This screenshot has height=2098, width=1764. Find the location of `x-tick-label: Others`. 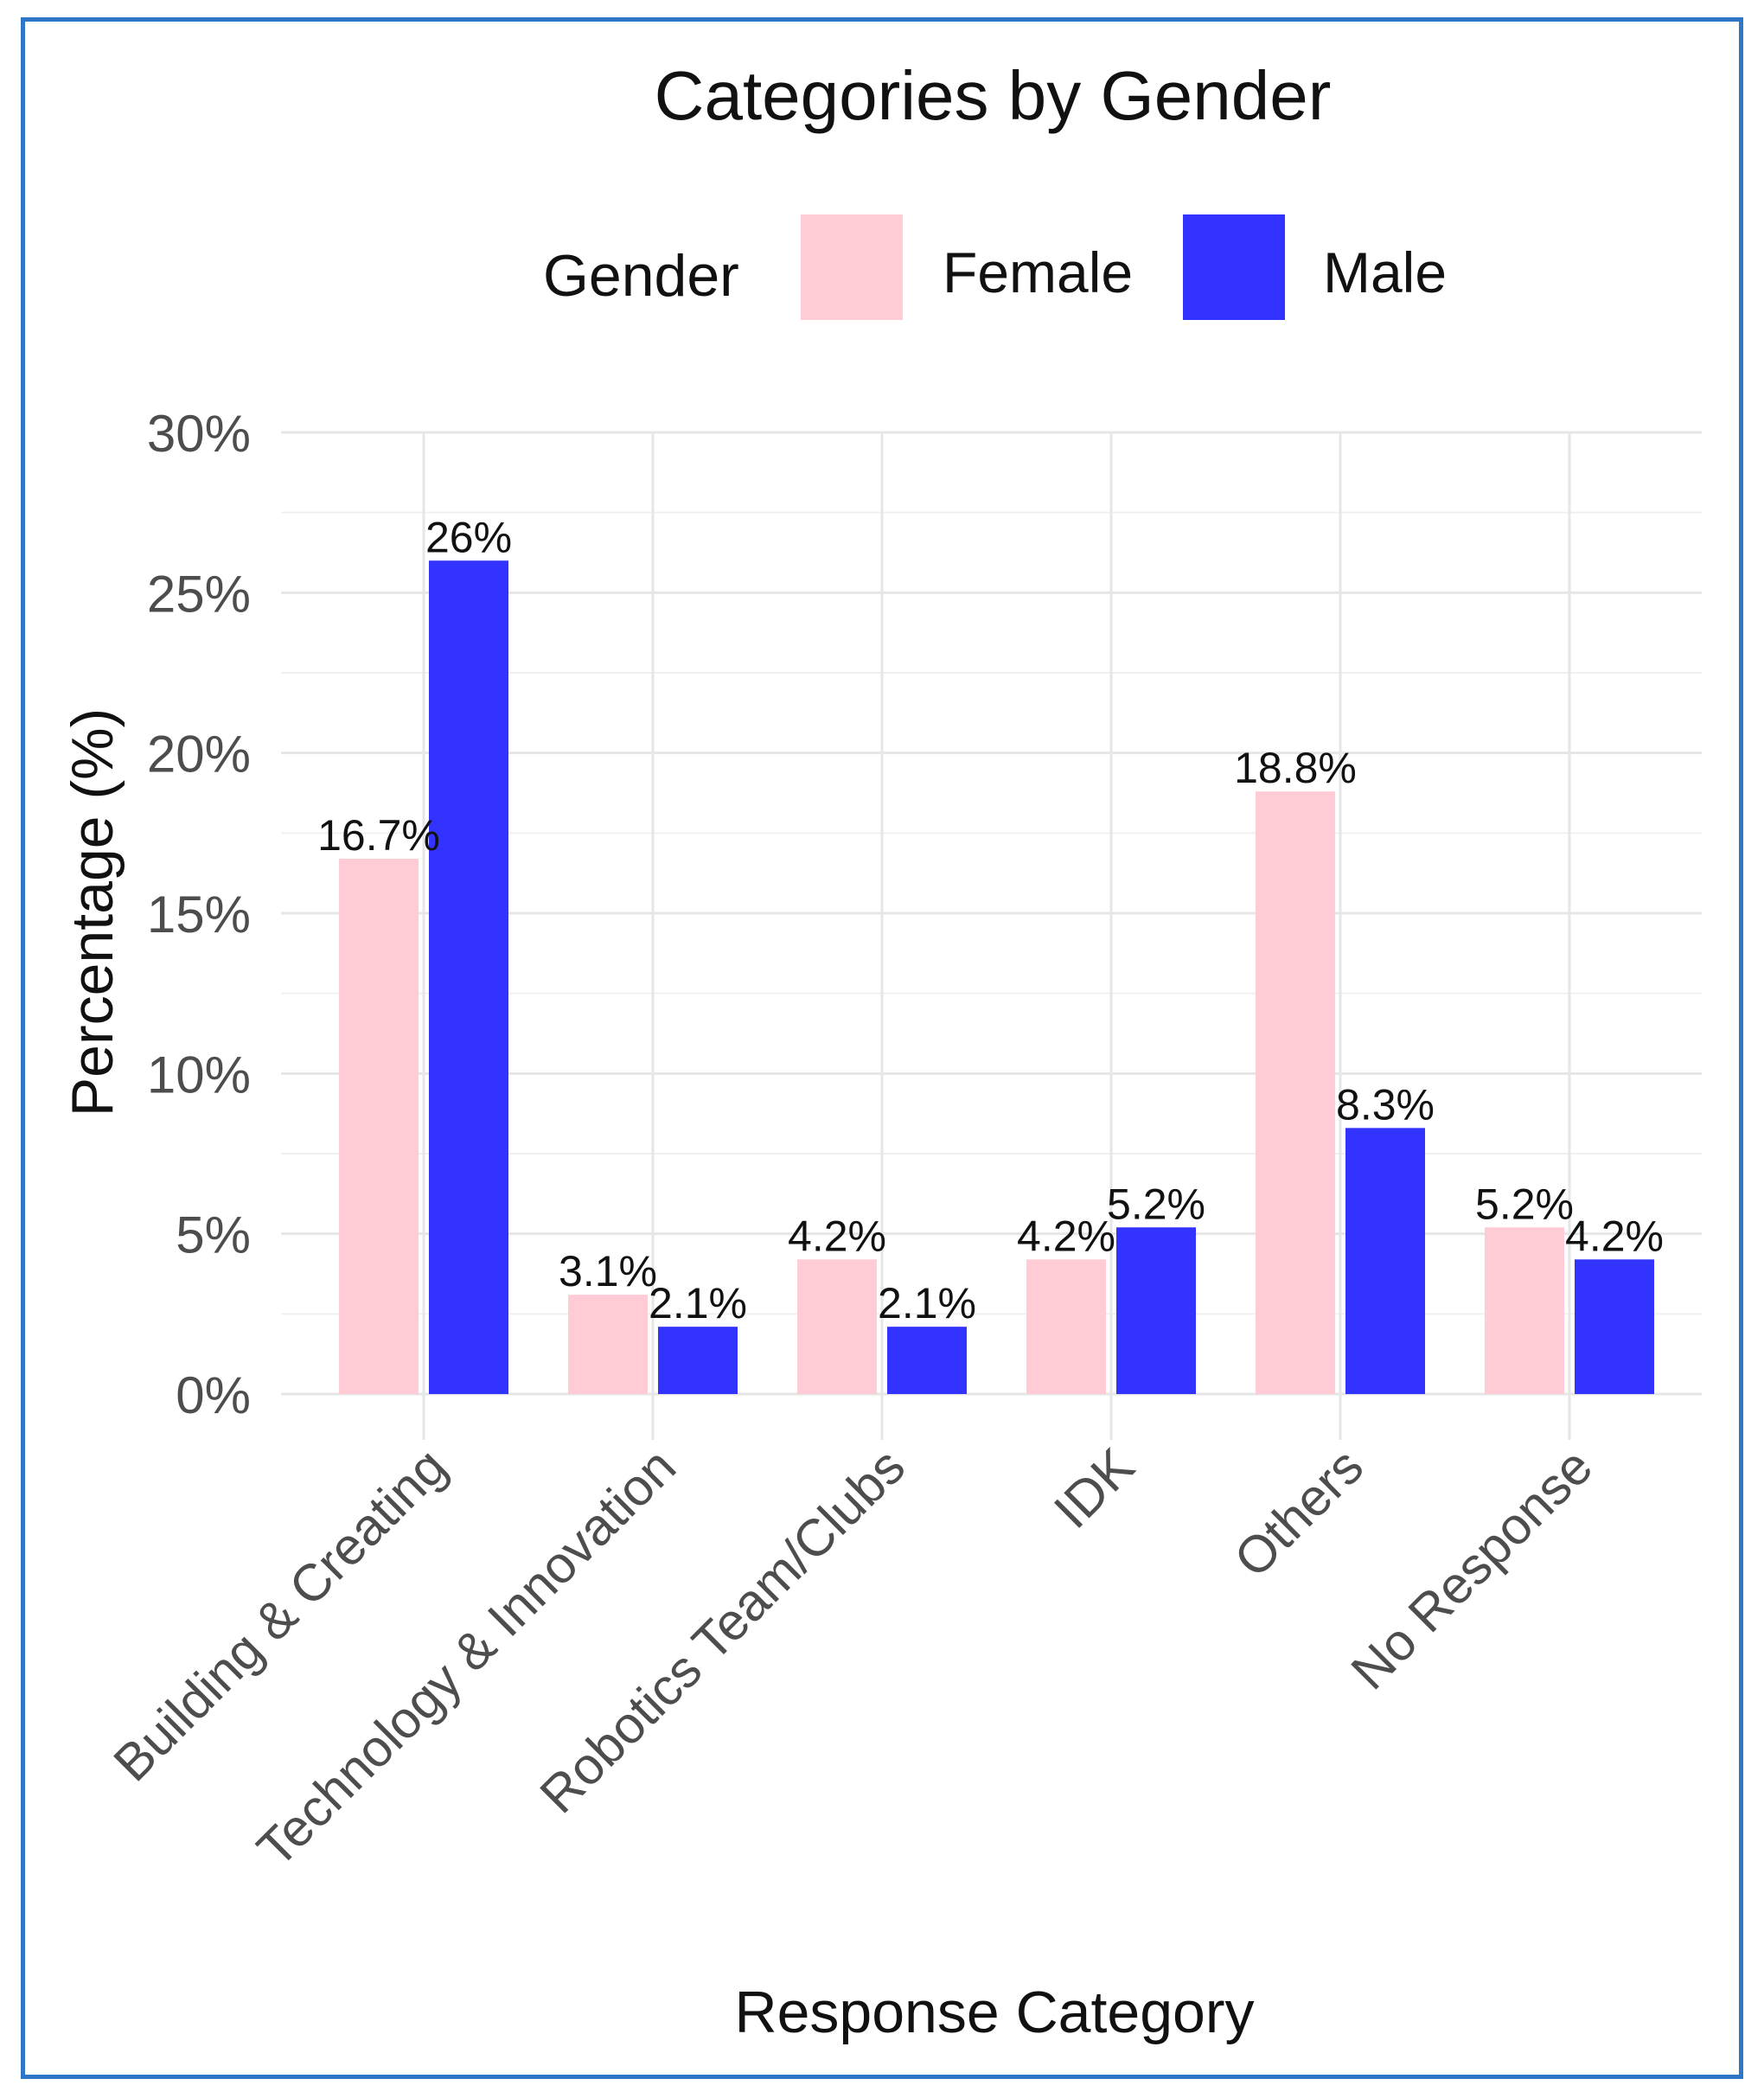

x-tick-label: Others is located at coordinates (1298, 1513).